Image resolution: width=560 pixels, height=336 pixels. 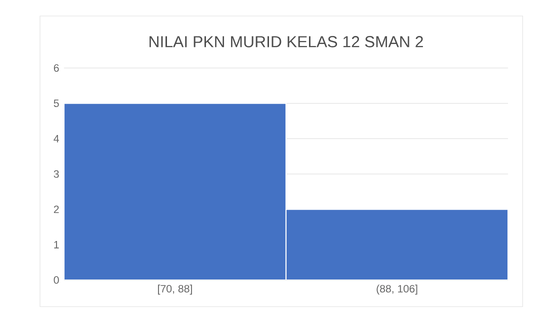 What do you see at coordinates (57, 138) in the screenshot?
I see `y-tick-label: 4` at bounding box center [57, 138].